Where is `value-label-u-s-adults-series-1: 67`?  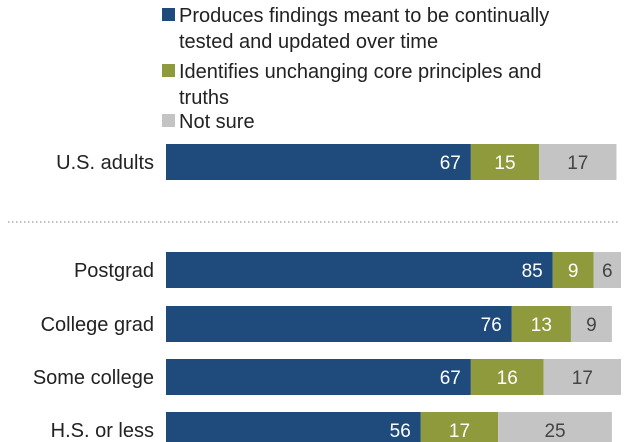 value-label-u-s-adults-series-1: 67 is located at coordinates (450, 163).